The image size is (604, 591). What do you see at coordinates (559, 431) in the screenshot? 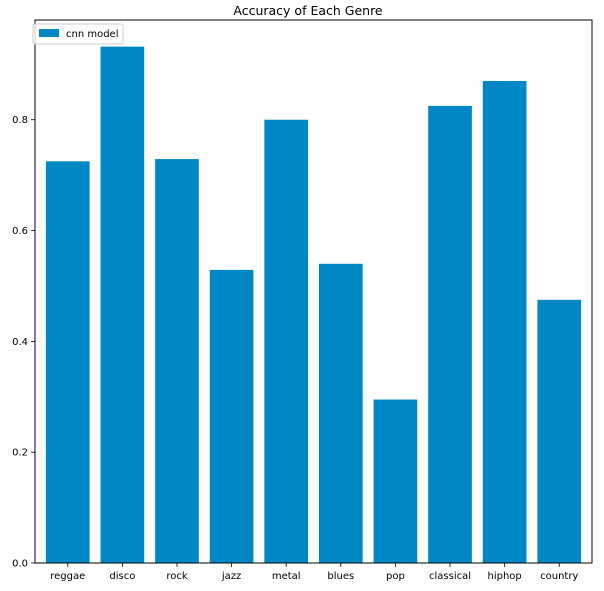
I see `bar-country` at bounding box center [559, 431].